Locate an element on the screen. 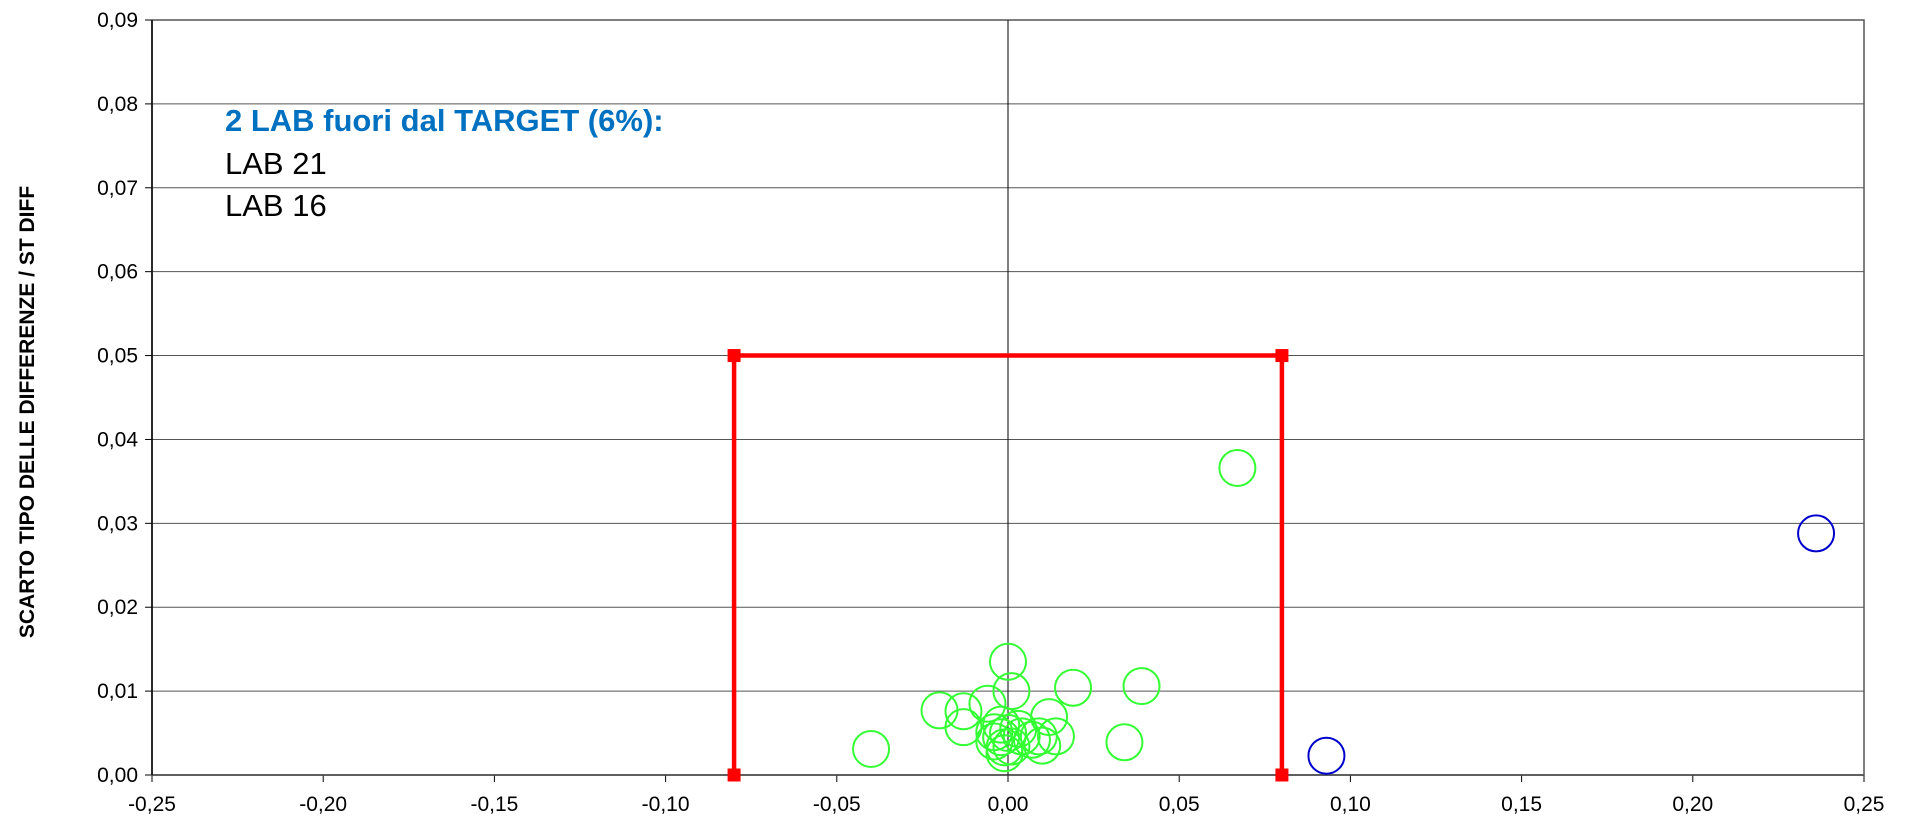 The width and height of the screenshot is (1906, 822). target-box-line is located at coordinates (1008, 564).